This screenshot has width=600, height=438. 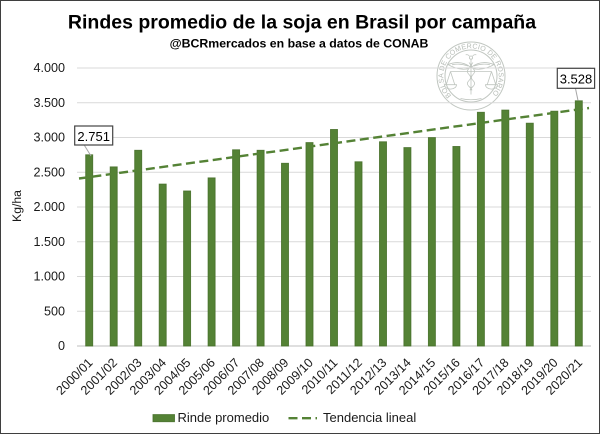 I want to click on svg-text: 500, so click(x=54, y=311).